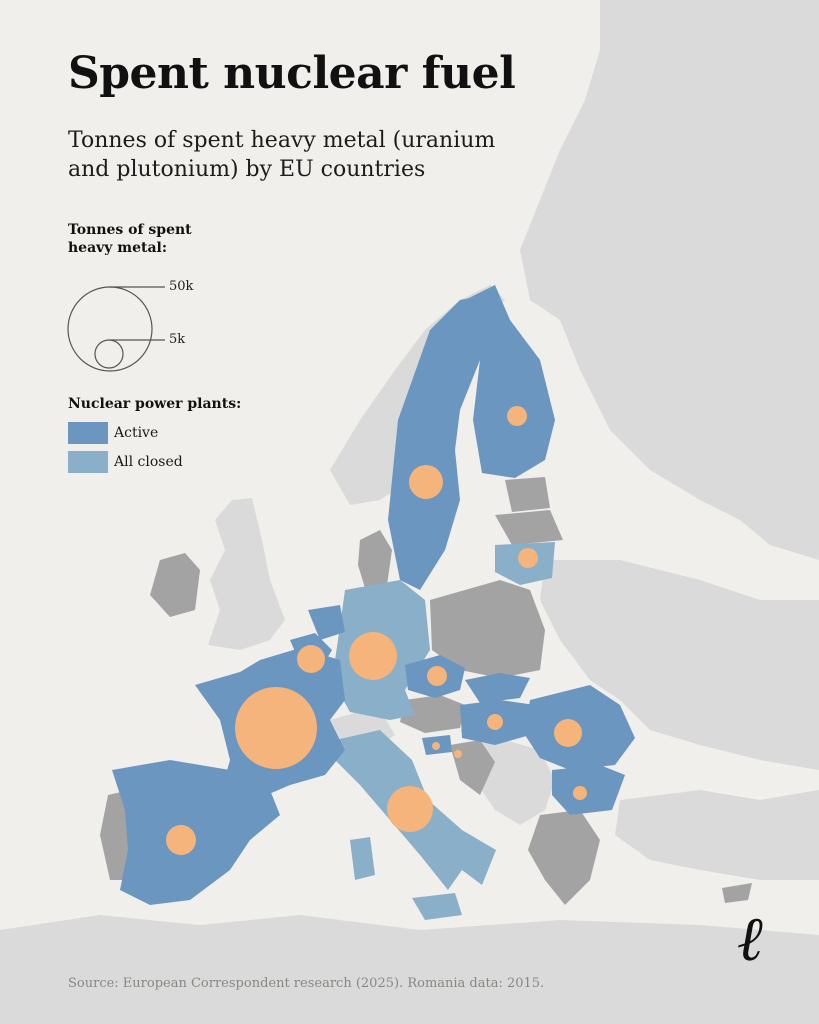 Image resolution: width=819 pixels, height=1024 pixels. Describe the element at coordinates (292, 73) in the screenshot. I see `page-title: Spent nuclear fuel` at that location.